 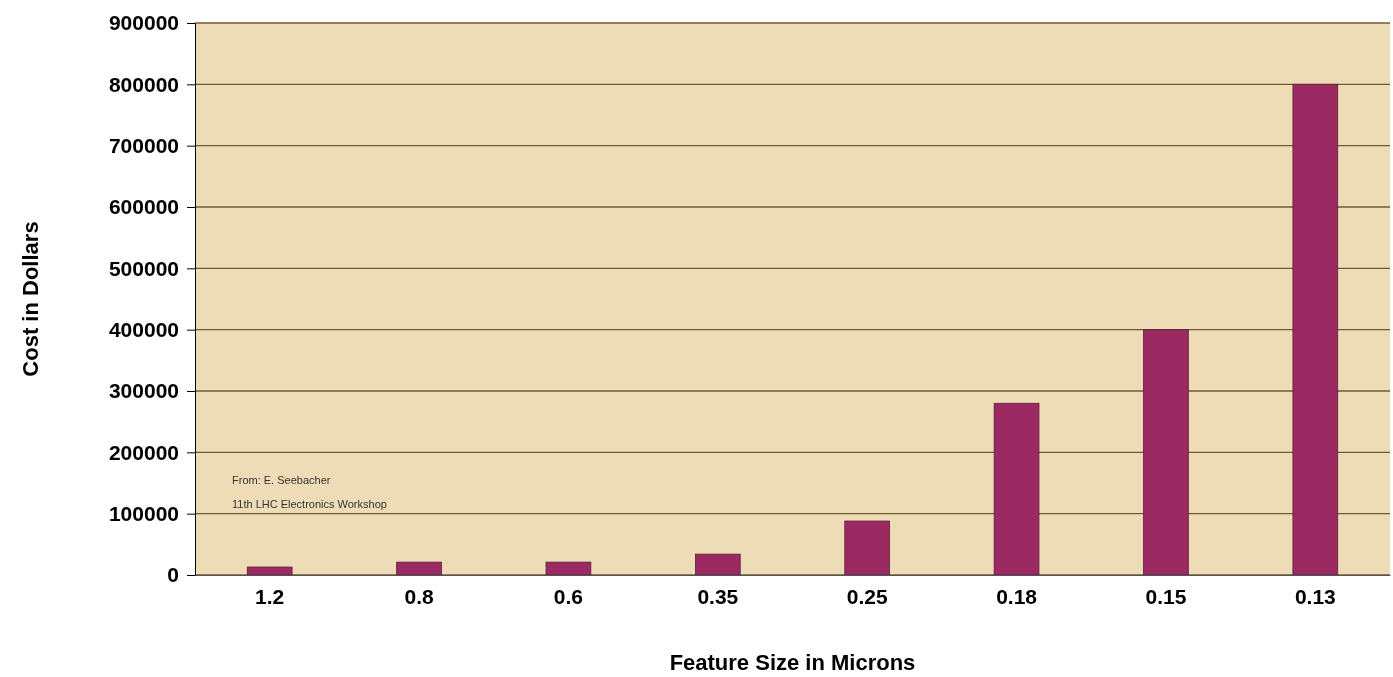 I want to click on y-tick-label: 900000, so click(x=143, y=23).